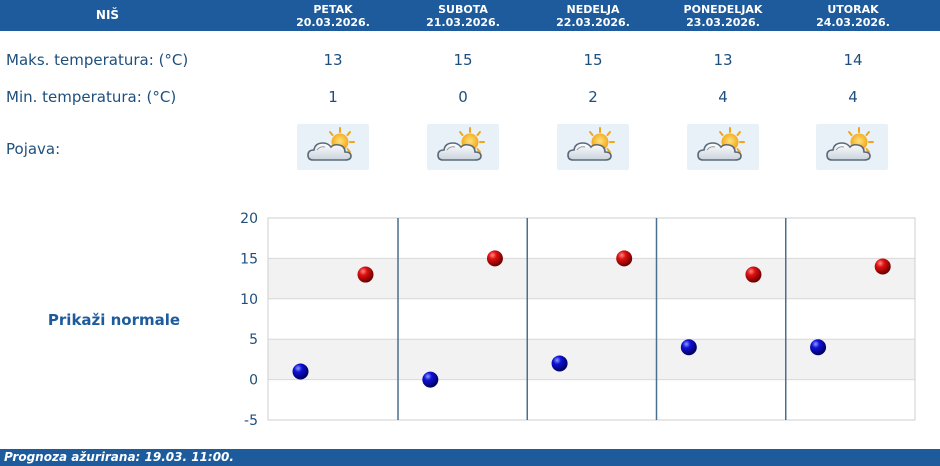 The image size is (940, 466). What do you see at coordinates (253, 340) in the screenshot?
I see `y-tick-label: 5` at bounding box center [253, 340].